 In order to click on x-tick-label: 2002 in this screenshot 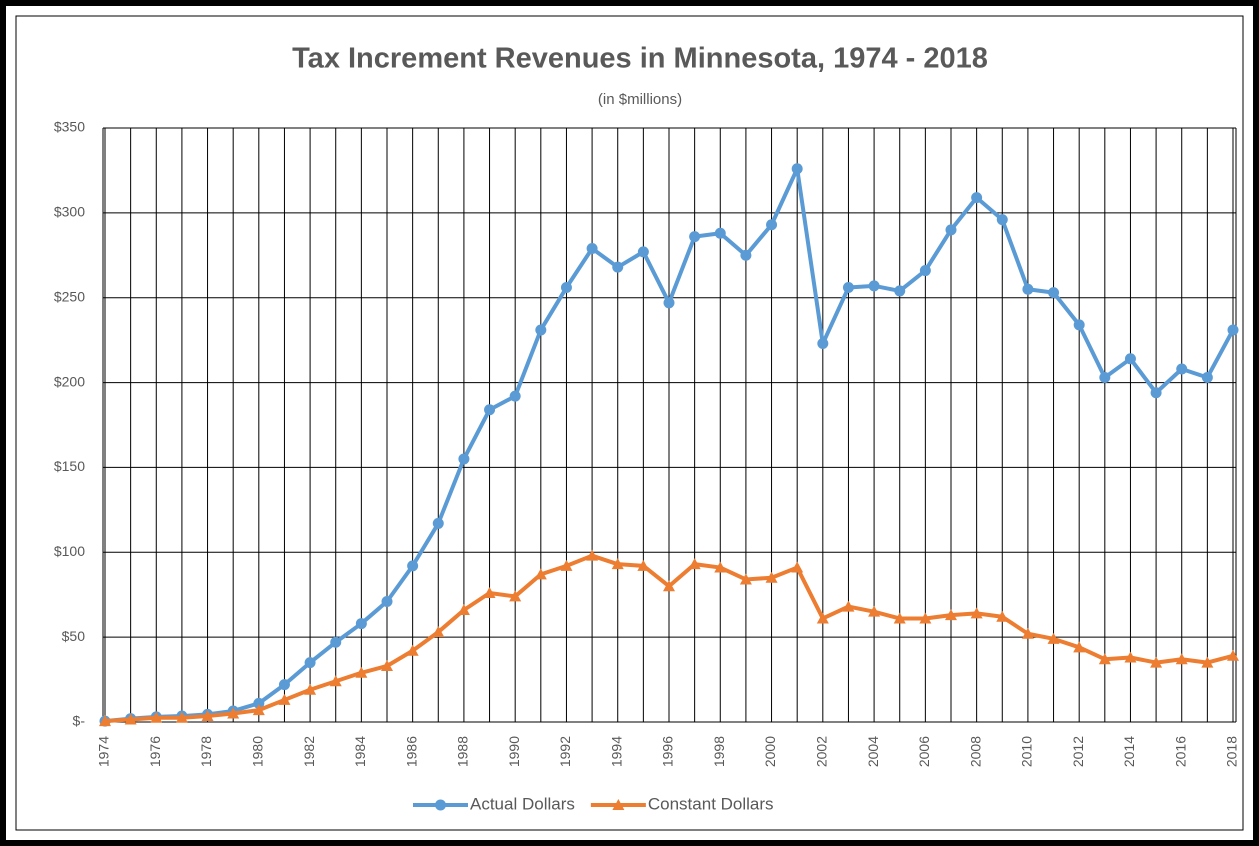, I will do `click(822, 751)`.